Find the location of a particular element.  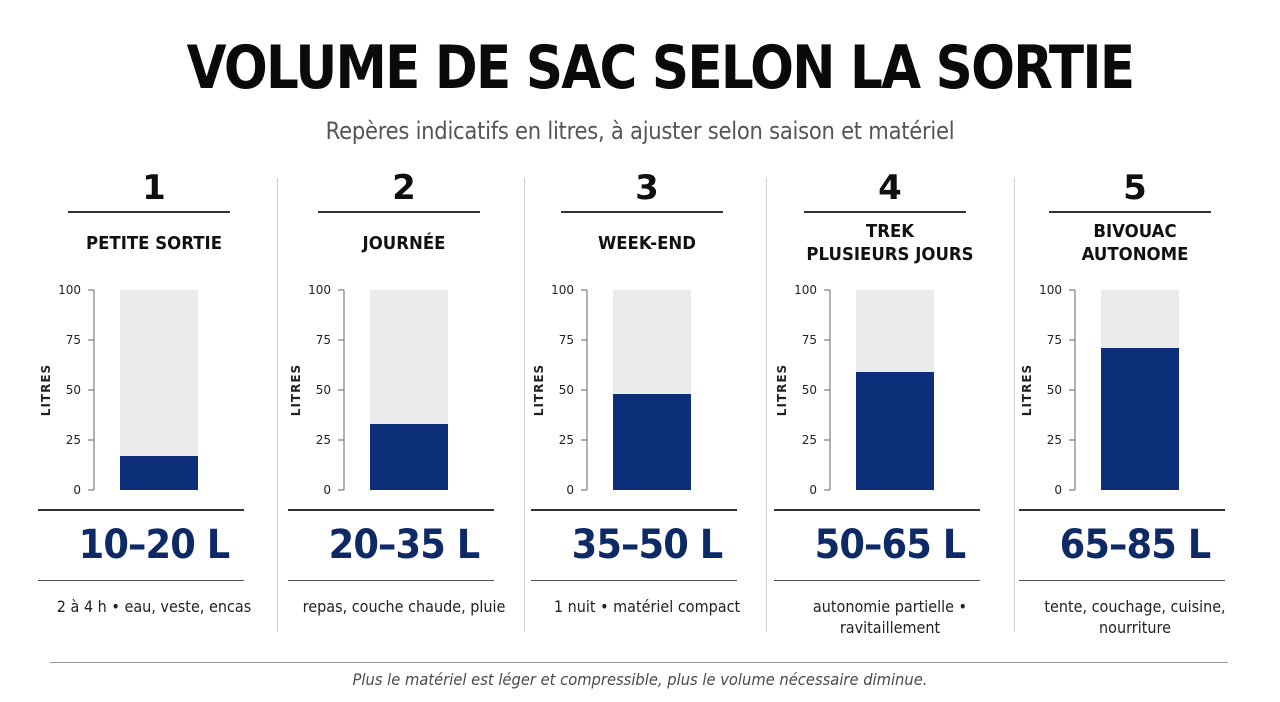

category-label: PETITE SORTIE is located at coordinates (154, 243).